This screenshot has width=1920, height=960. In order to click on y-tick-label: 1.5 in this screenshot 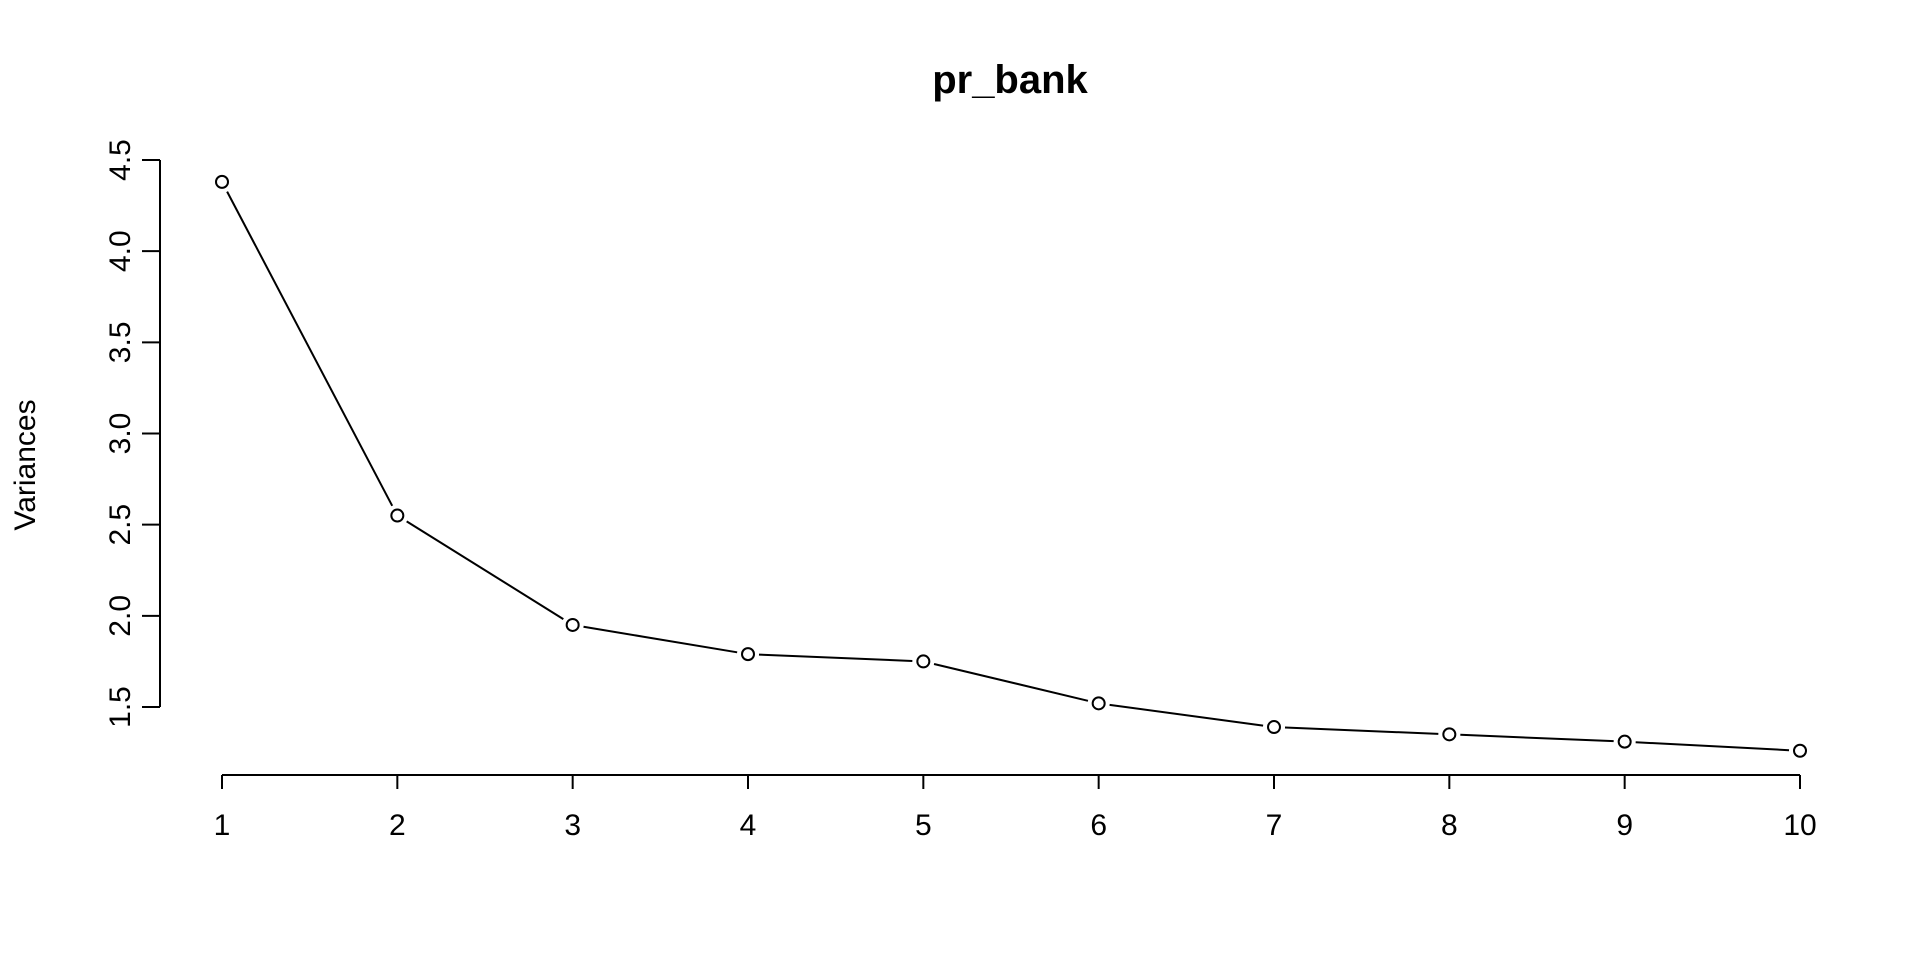, I will do `click(120, 707)`.